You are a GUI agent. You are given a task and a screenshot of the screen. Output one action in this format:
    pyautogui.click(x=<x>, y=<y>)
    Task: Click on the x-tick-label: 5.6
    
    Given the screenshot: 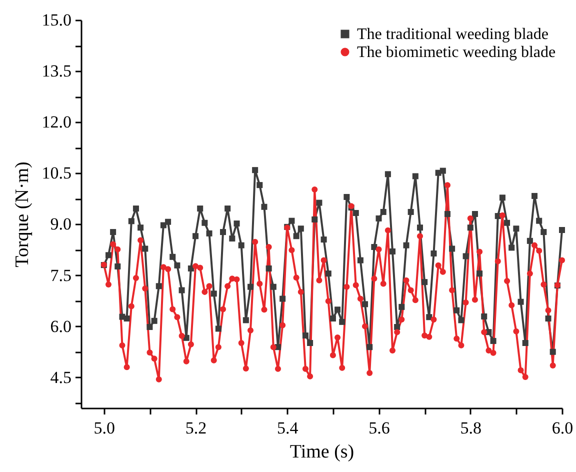 What is the action you would take?
    pyautogui.click(x=379, y=428)
    